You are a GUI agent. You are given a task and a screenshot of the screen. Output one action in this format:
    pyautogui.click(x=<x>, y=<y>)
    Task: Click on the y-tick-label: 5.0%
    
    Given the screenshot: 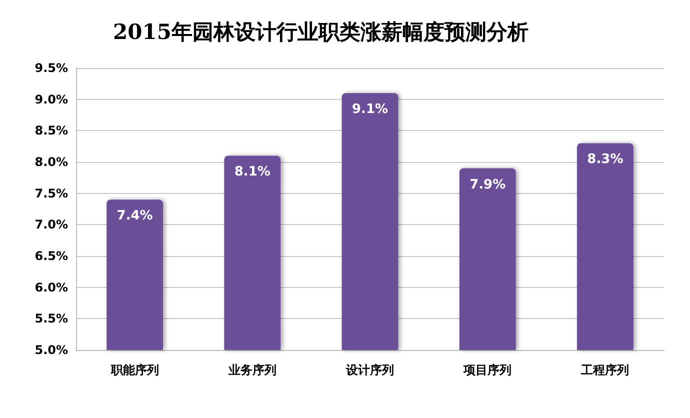 What is the action you would take?
    pyautogui.click(x=51, y=350)
    